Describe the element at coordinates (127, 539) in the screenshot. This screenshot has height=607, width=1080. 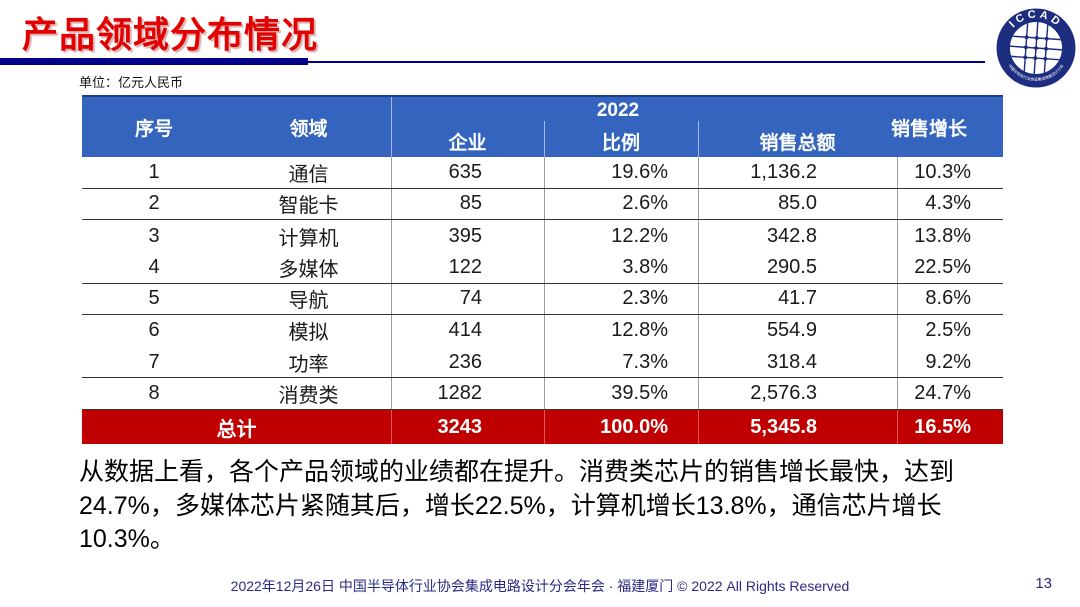
I see `paragraph-line: 10.3%。` at that location.